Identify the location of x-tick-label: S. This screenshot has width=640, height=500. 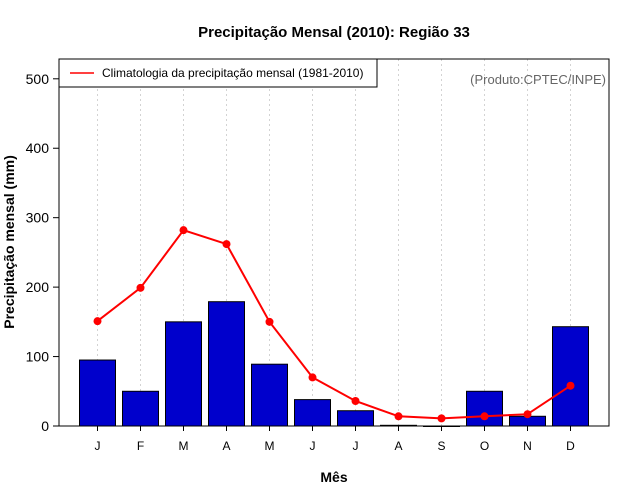
(441, 446).